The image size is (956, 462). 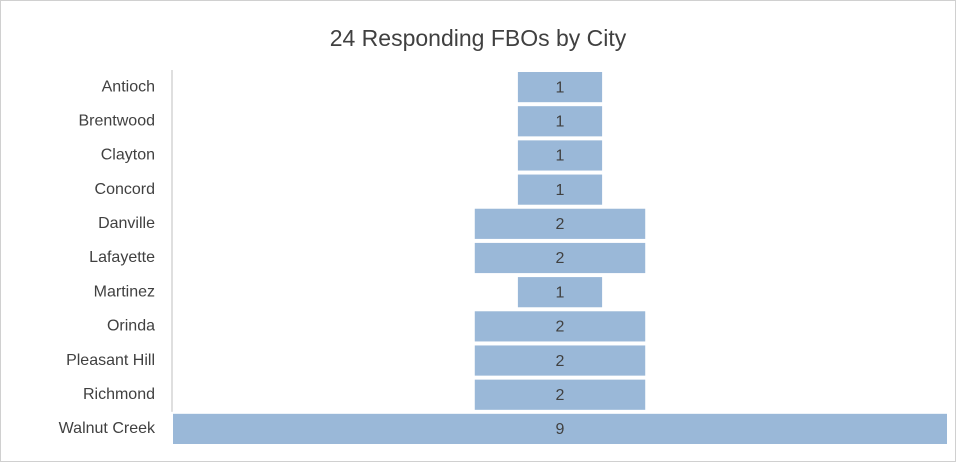 I want to click on y-tick-label: Pleasant Hill, so click(x=110, y=360).